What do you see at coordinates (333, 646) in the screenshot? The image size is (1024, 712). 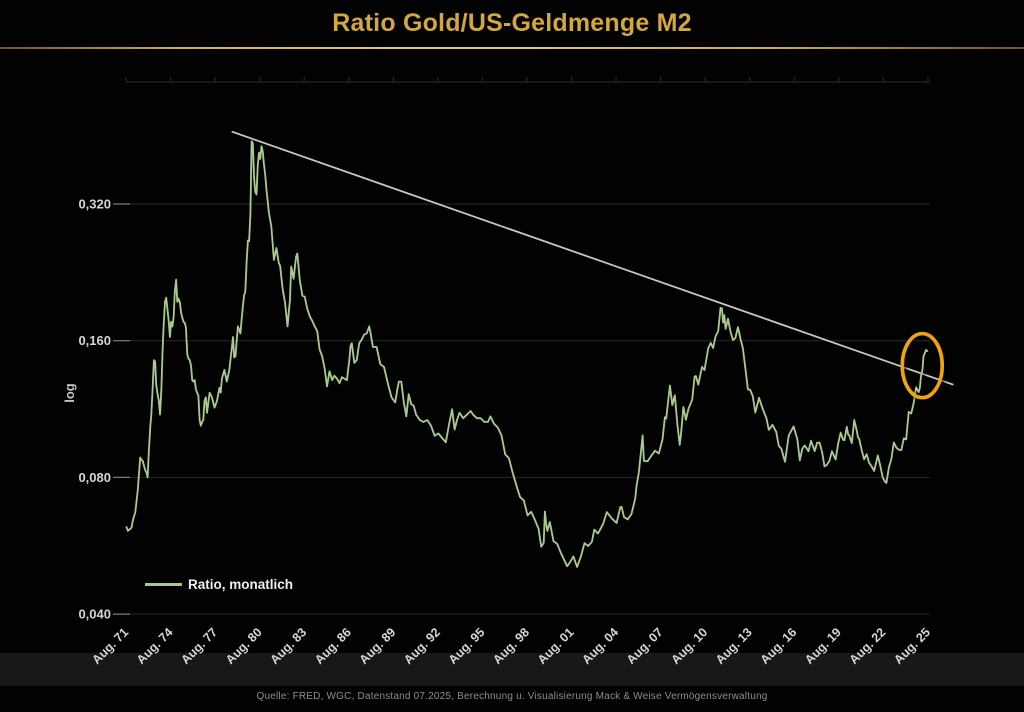 I see `x-tick-label: Aug. 86` at bounding box center [333, 646].